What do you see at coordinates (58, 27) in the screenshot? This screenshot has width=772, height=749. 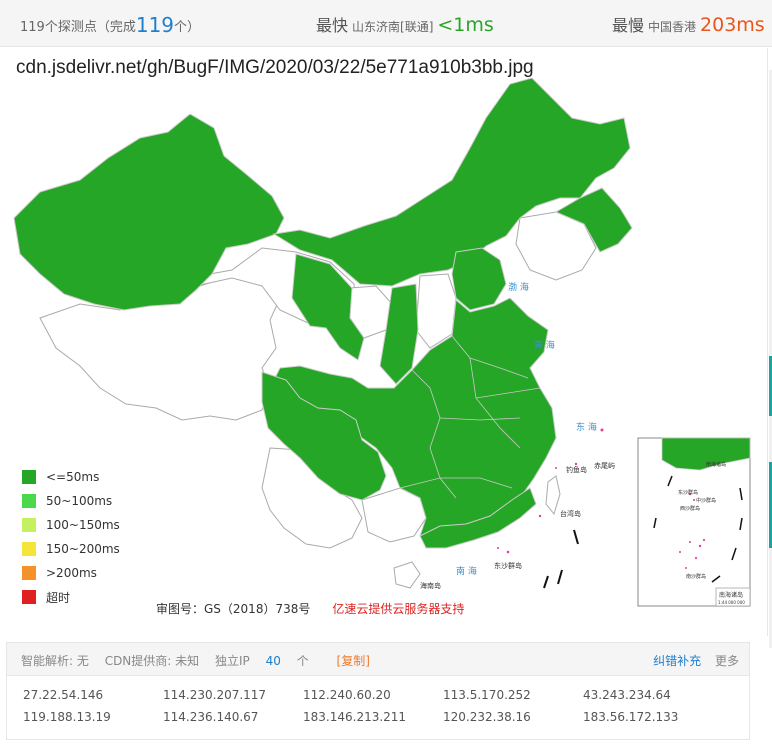 I see `probe-count: 119个探测点` at bounding box center [58, 27].